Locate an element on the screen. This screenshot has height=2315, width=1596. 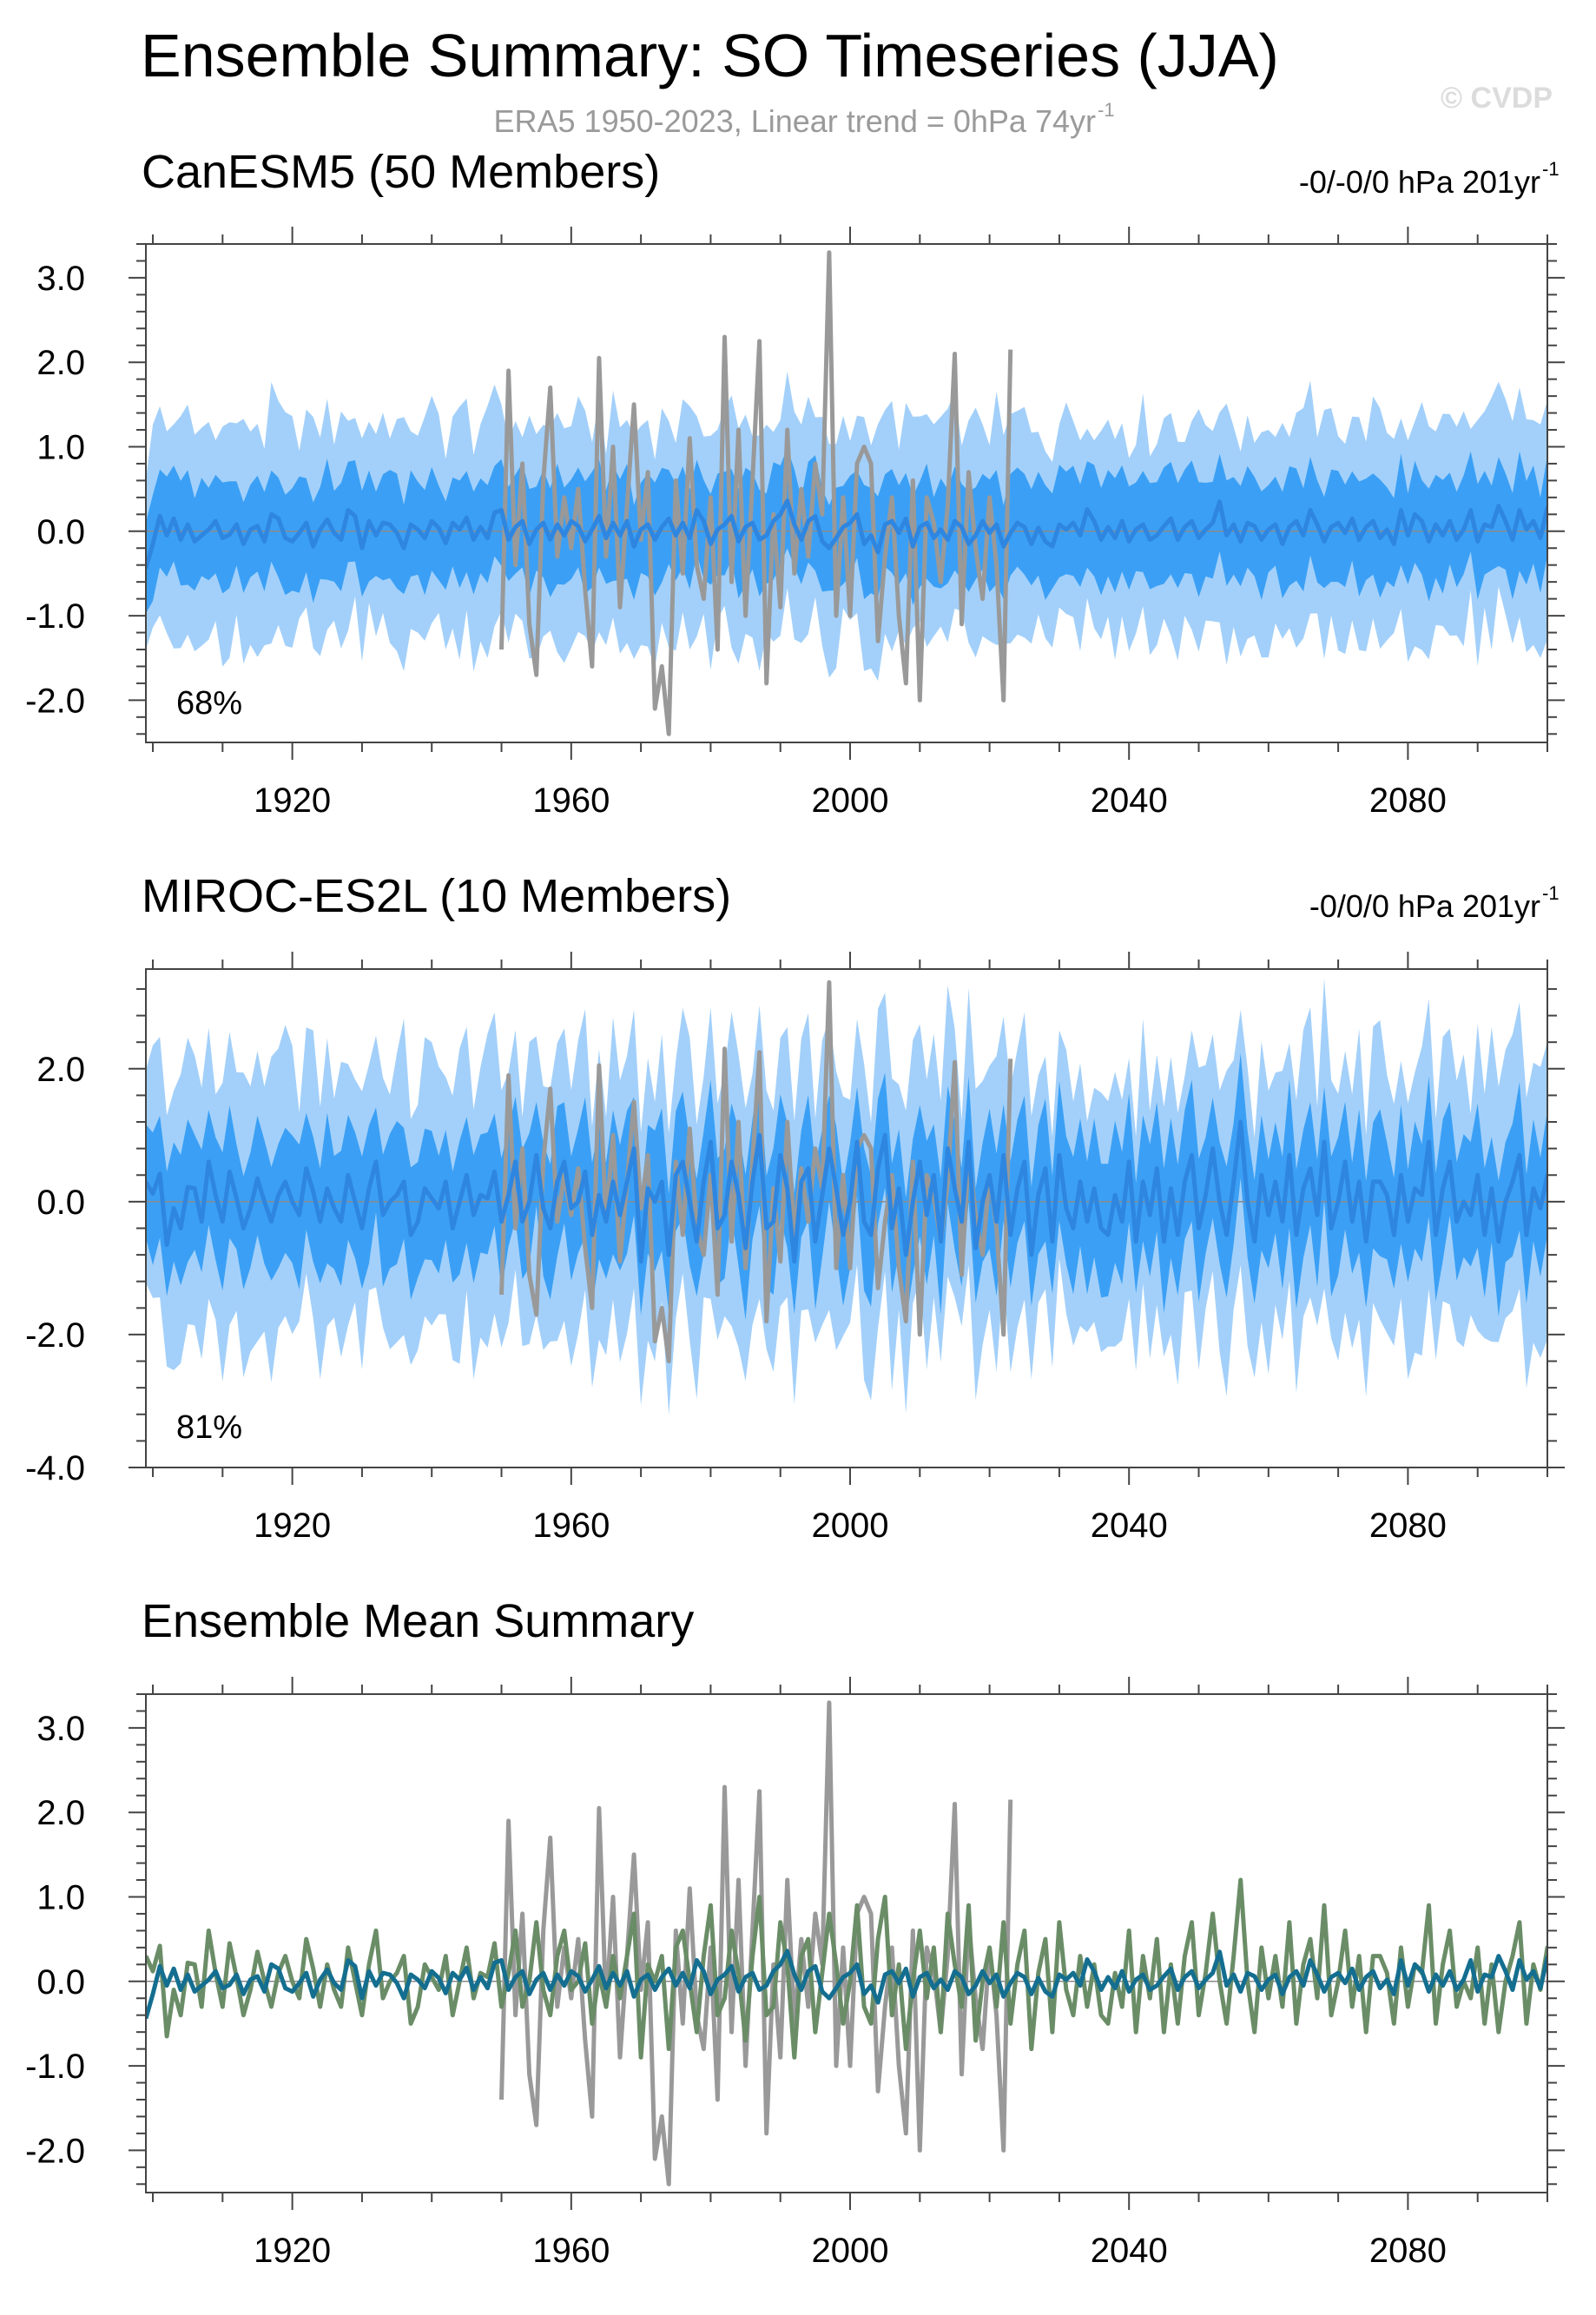
trend-label-canesm5: -0/-0/0 hPa 201yr -1 is located at coordinates (1429, 179).